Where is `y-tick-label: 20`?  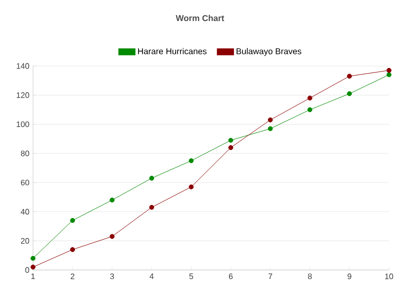
y-tick-label: 20 is located at coordinates (25, 241).